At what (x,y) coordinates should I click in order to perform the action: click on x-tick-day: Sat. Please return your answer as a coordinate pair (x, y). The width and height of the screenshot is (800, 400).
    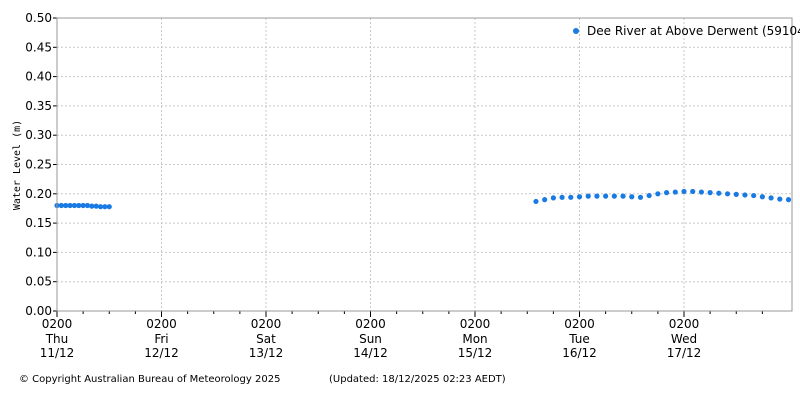
    Looking at the image, I should click on (266, 339).